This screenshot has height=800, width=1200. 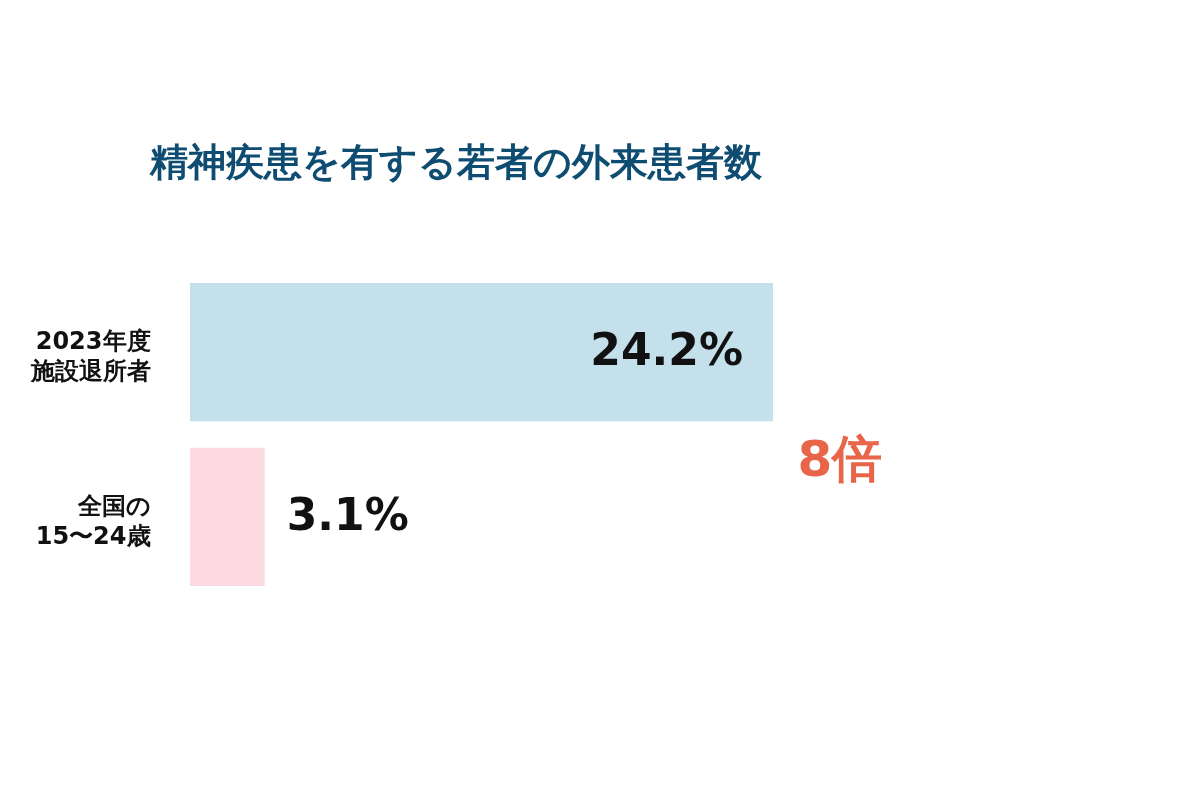 I want to click on y-tick-label: 2023年度施設退所者, so click(x=90, y=356).